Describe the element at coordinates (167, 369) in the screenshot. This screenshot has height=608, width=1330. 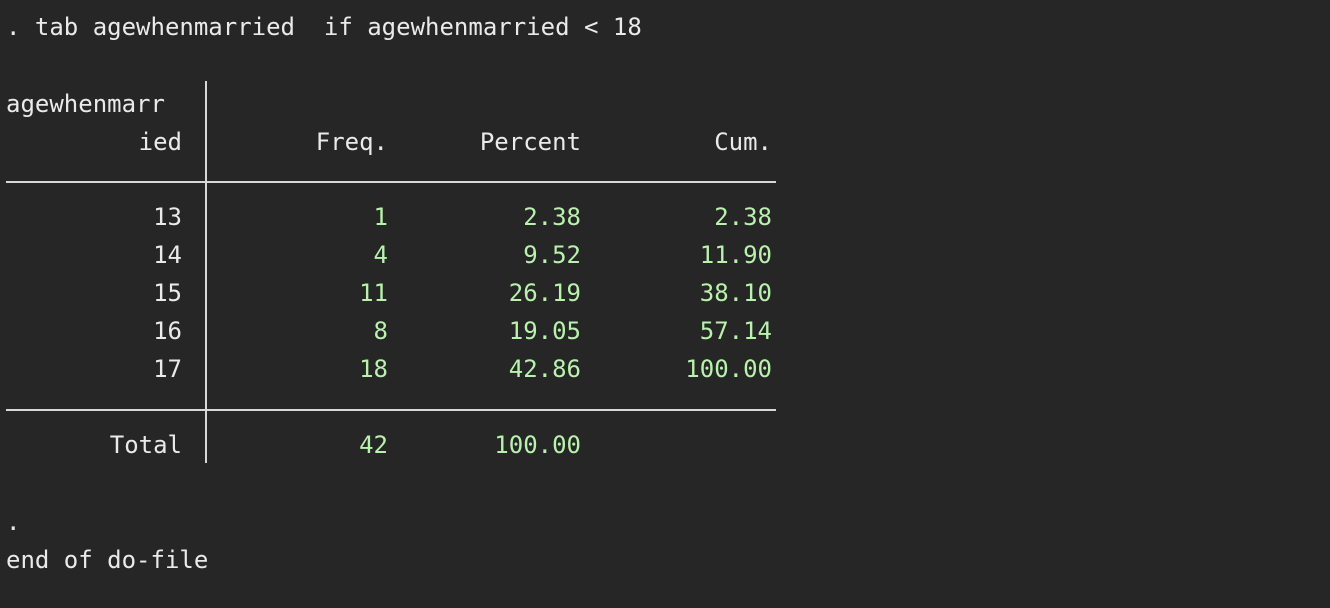
I see `row-label: 17` at that location.